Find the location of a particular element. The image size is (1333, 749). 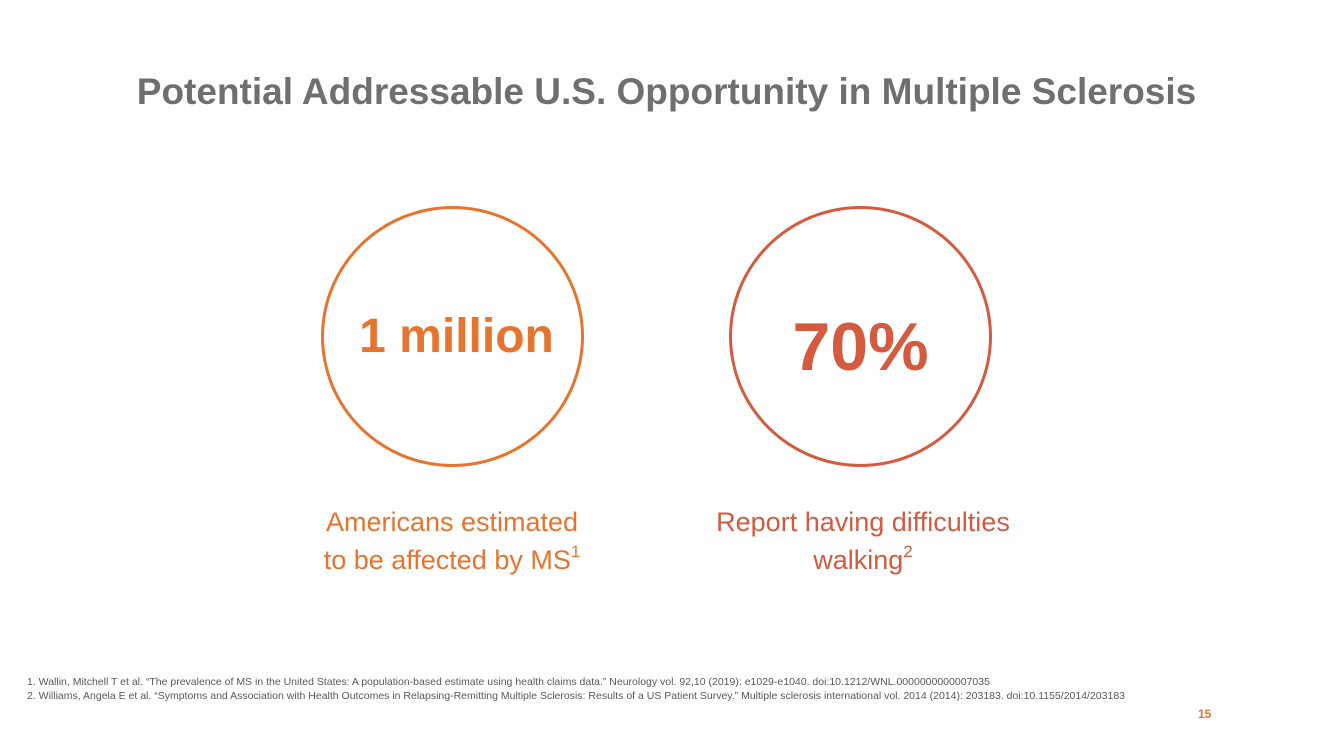

footnote-ref: 2 is located at coordinates (908, 551).